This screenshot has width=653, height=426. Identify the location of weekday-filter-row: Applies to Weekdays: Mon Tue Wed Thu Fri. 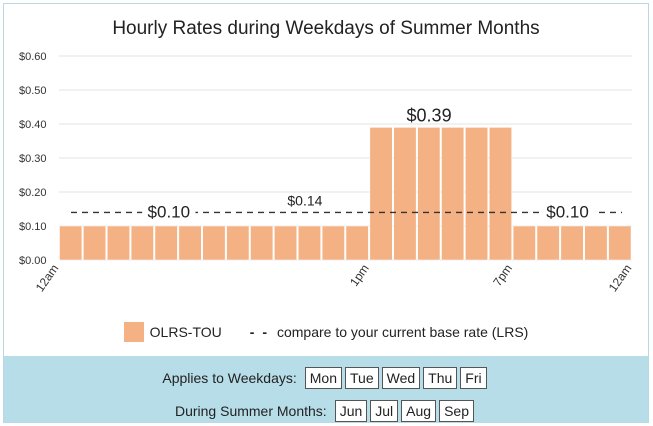
(326, 378).